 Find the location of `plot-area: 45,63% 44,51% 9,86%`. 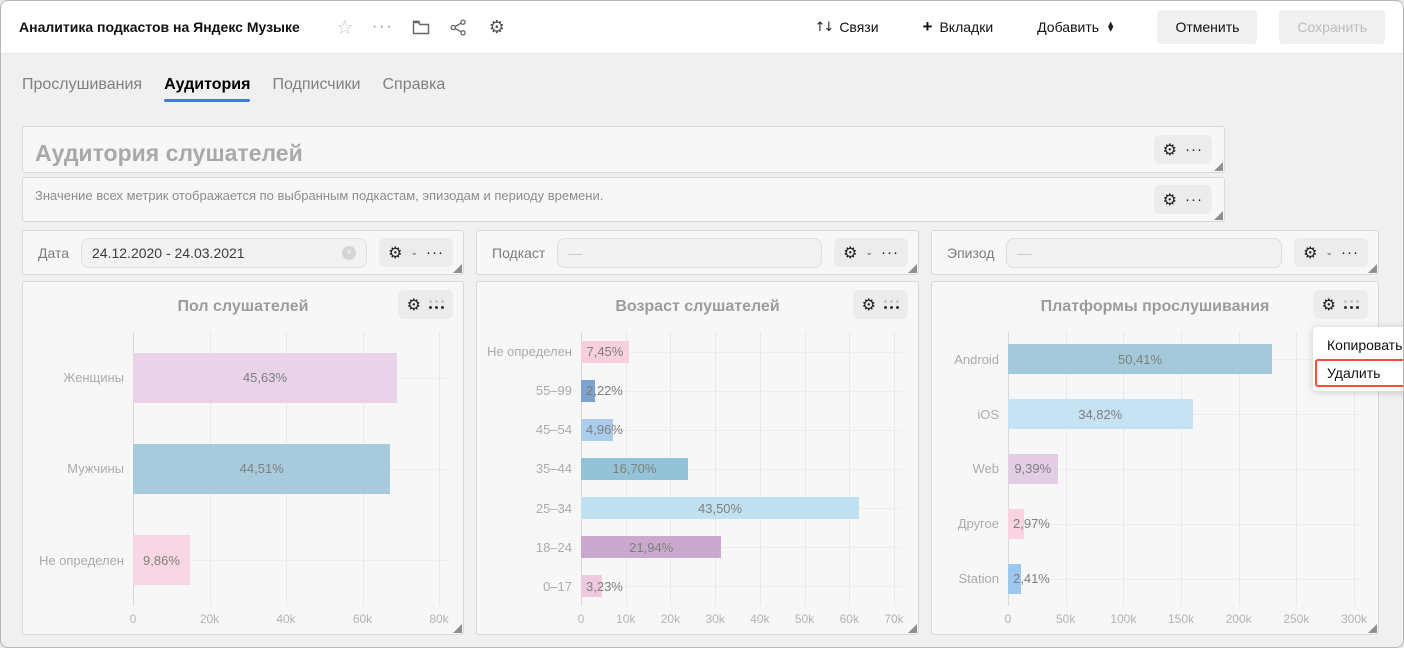

plot-area: 45,63% 44,51% 9,86% is located at coordinates (290, 469).